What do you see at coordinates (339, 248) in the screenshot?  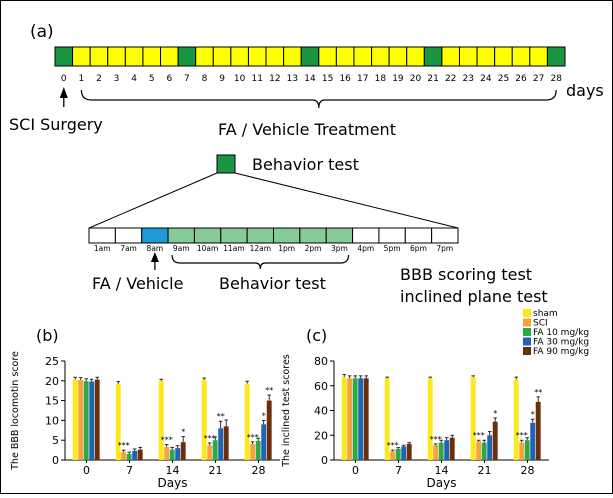 I see `hour-tick-3pm: 3pm` at bounding box center [339, 248].